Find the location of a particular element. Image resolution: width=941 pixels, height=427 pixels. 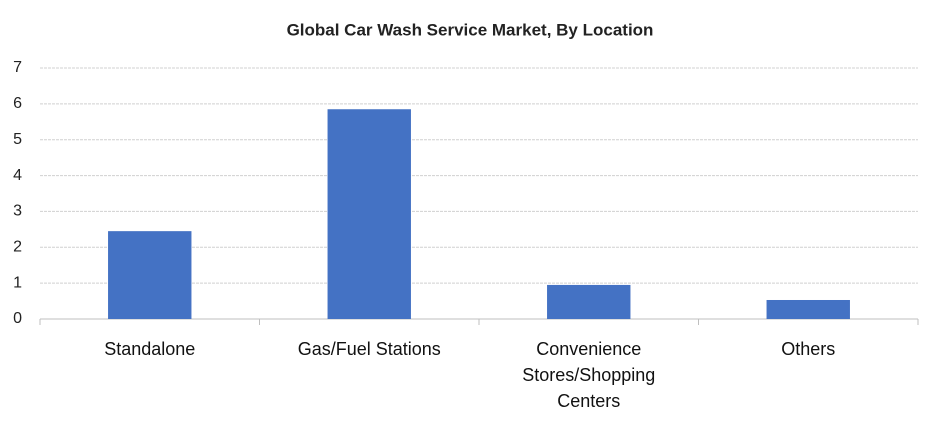

y-tick-label: 0 is located at coordinates (17, 318).